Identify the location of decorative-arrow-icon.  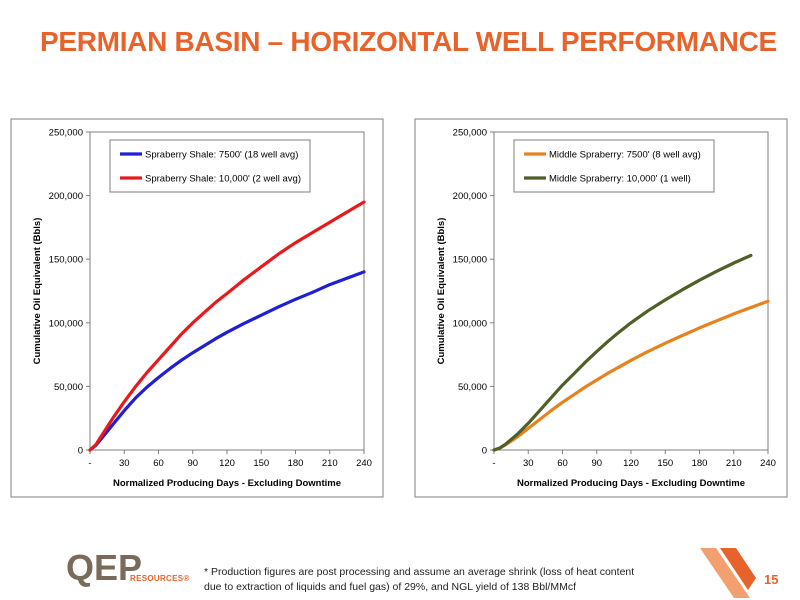
(728, 573).